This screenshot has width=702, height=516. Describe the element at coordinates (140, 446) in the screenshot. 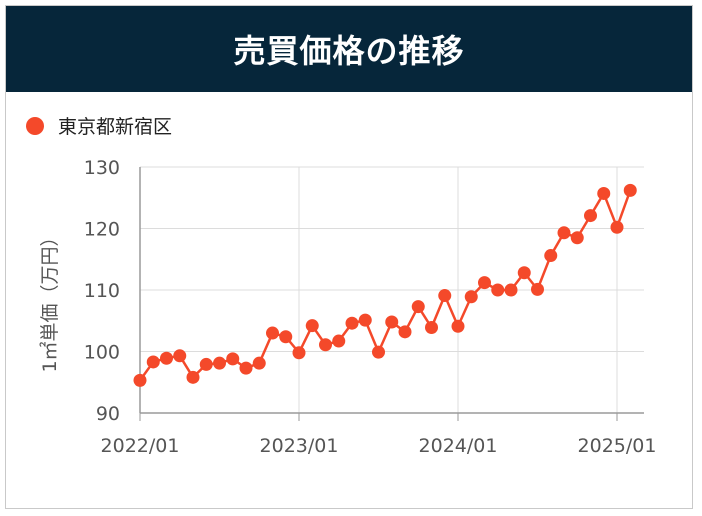

I see `x-tick-label: 2022/01` at that location.